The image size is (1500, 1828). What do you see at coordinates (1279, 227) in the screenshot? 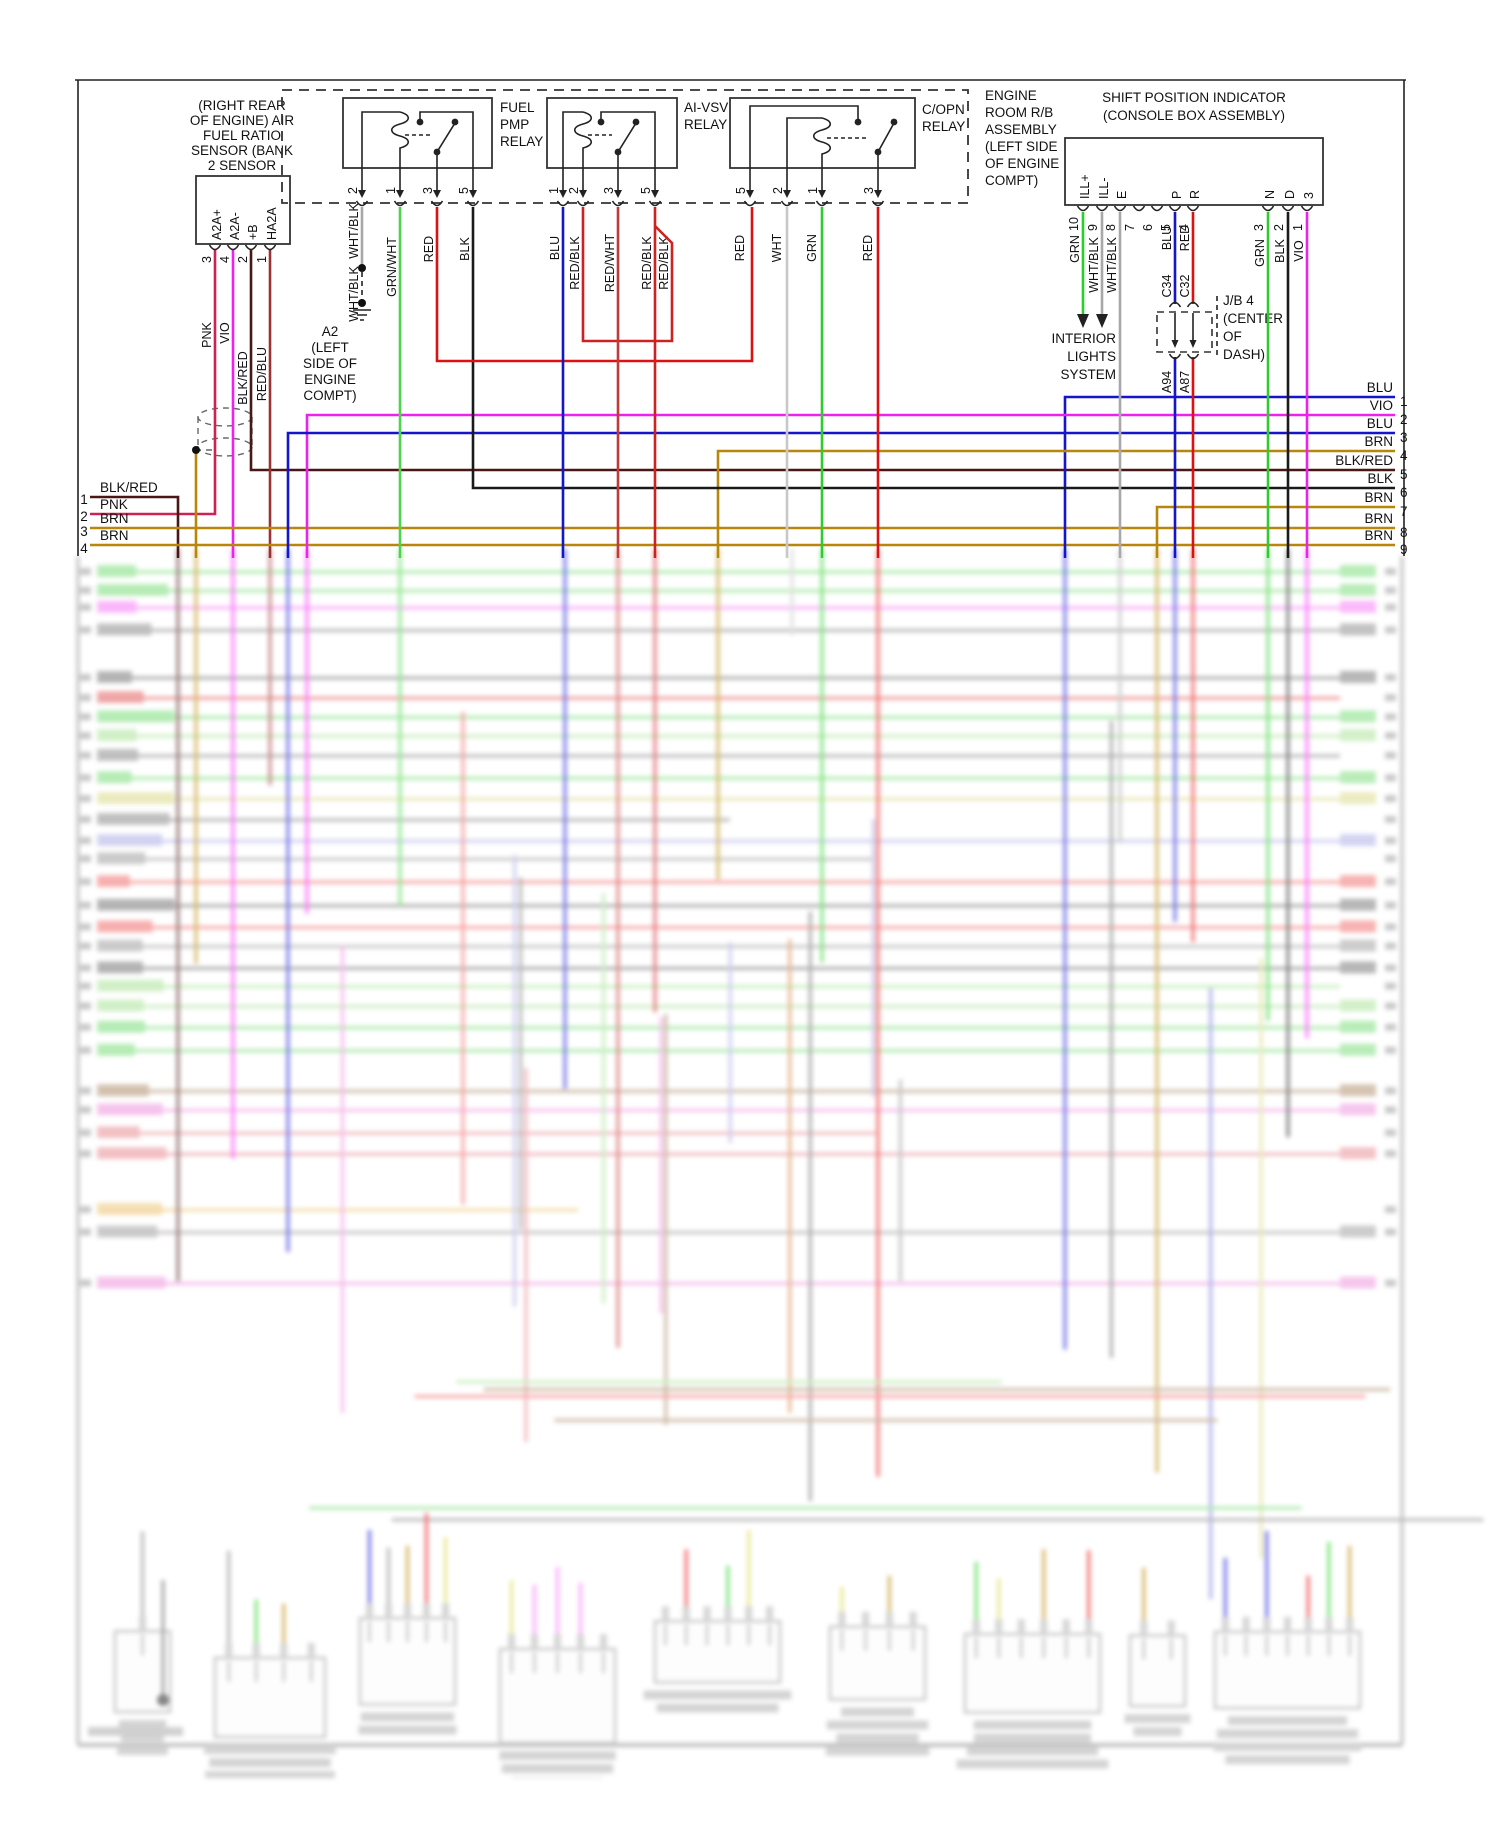
I see `shift-pin-number: 2` at bounding box center [1279, 227].